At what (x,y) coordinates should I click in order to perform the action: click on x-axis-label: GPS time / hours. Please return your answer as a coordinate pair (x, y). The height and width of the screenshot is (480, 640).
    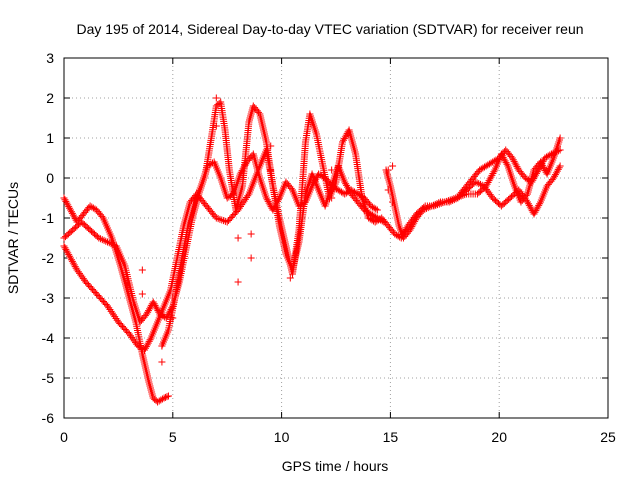
    Looking at the image, I should click on (335, 466).